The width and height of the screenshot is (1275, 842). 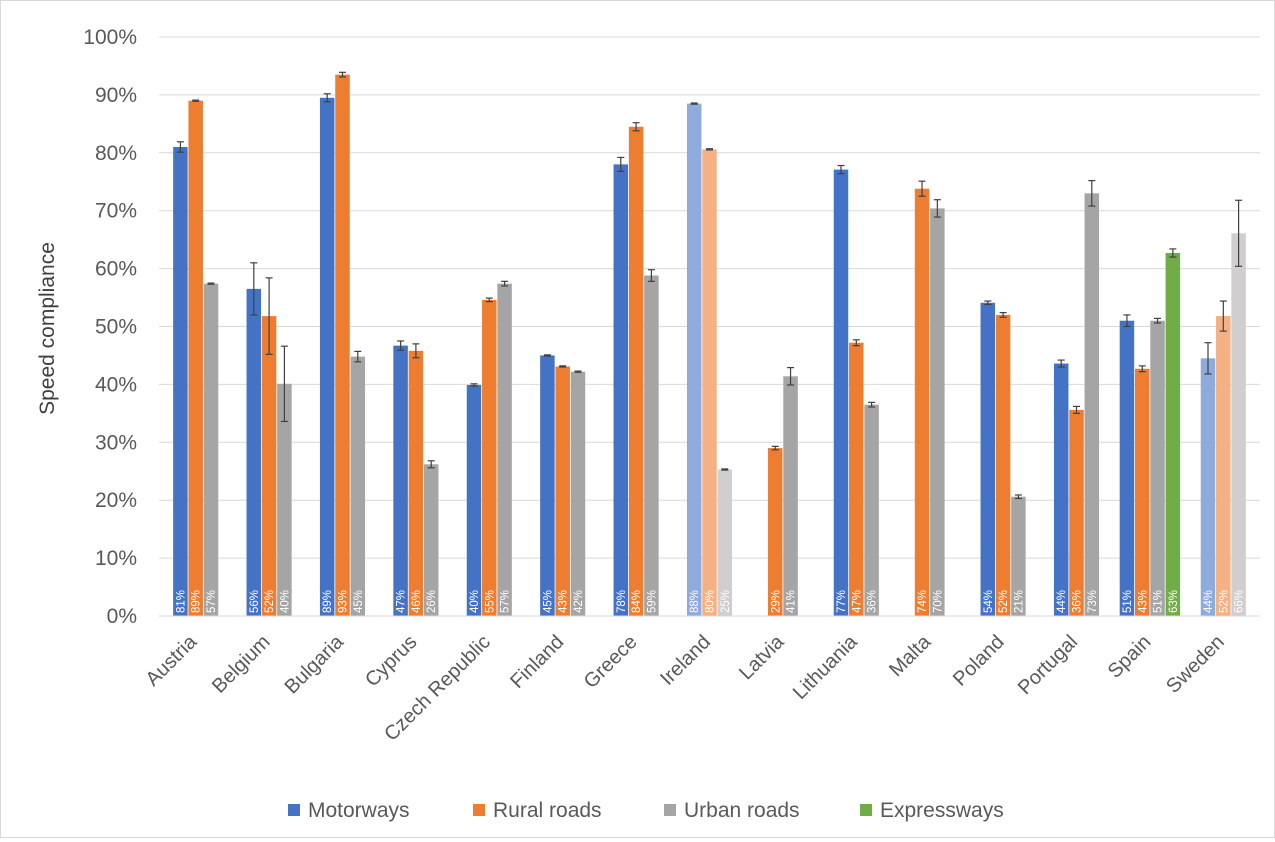 What do you see at coordinates (695, 601) in the screenshot?
I see `data-label: 88%` at bounding box center [695, 601].